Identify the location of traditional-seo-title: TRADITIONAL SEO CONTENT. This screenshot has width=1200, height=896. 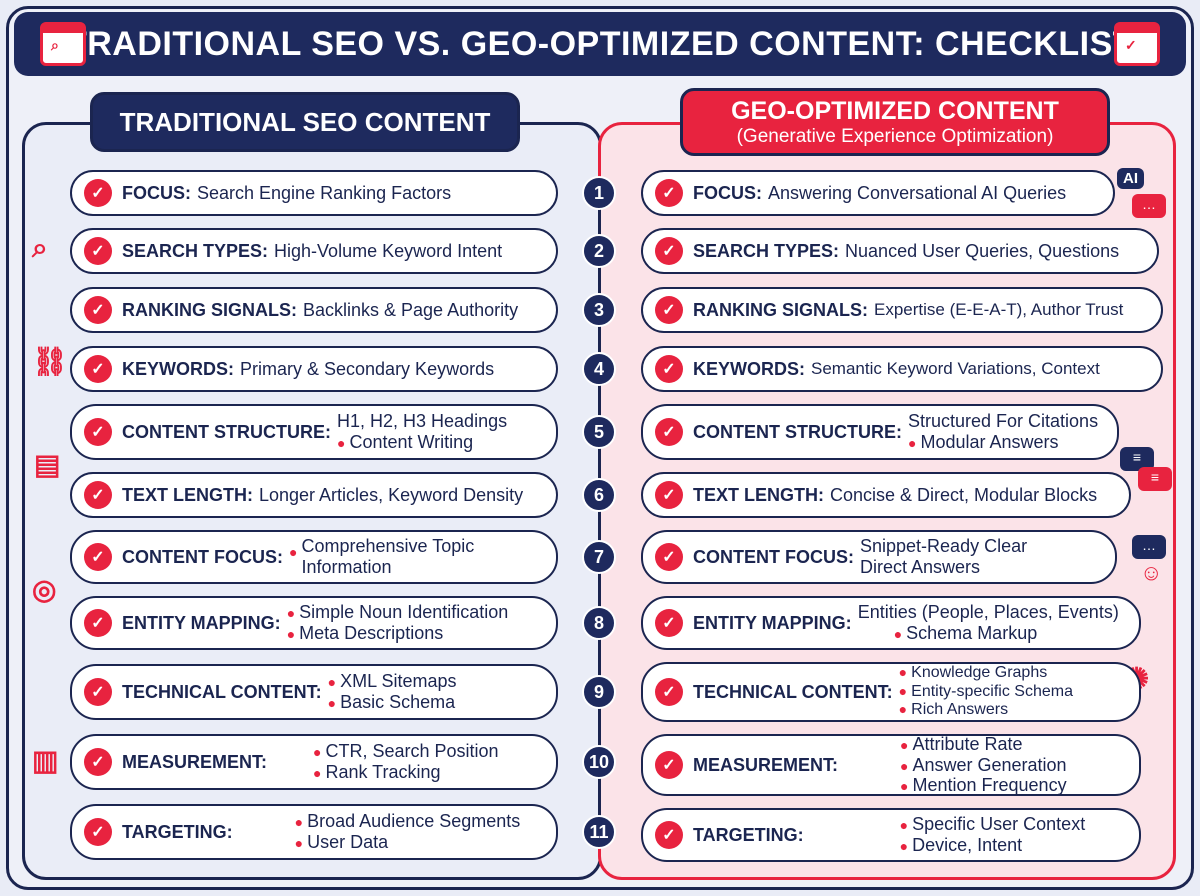
(305, 121).